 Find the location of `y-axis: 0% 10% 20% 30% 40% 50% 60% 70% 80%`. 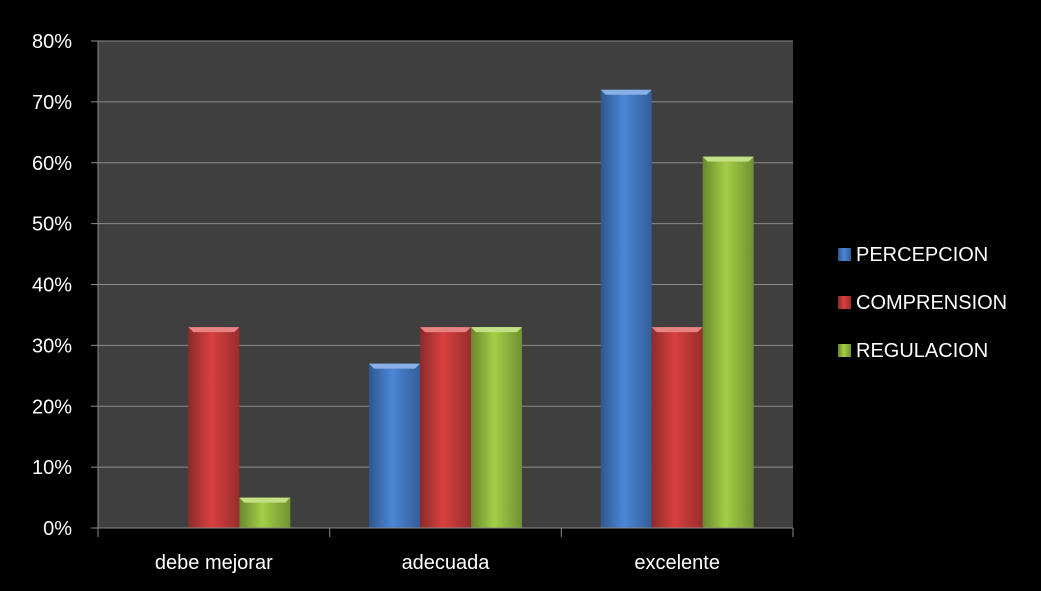

y-axis: 0% 10% 20% 30% 40% 50% 60% 70% 80% is located at coordinates (65, 285).